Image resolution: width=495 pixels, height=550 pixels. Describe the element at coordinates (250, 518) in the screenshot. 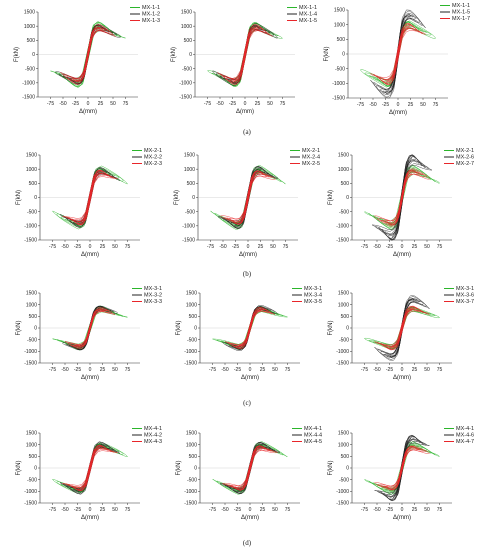

I see `x-axis-label: Δ(mm)` at that location.